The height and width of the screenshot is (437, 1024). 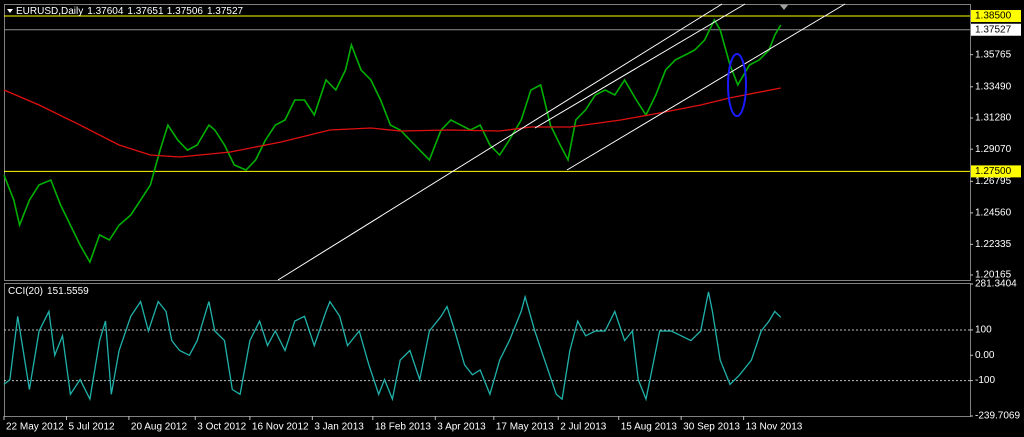 I want to click on y-tick-label: 1.35765, so click(x=993, y=54).